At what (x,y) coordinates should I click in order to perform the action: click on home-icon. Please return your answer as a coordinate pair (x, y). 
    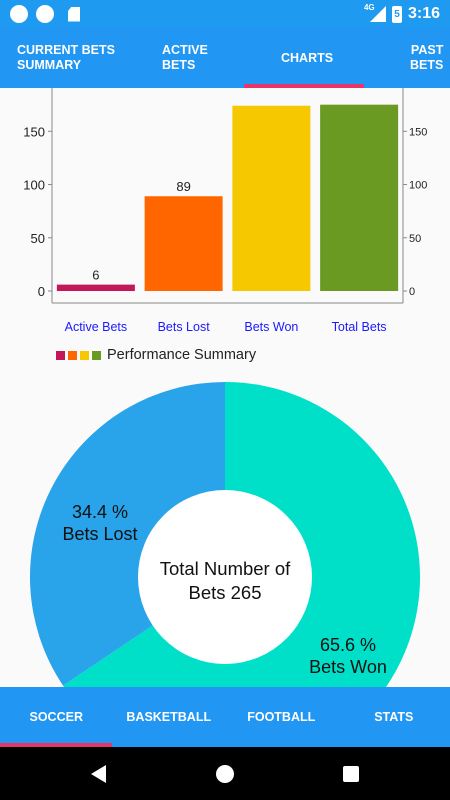
    Looking at the image, I should click on (225, 773).